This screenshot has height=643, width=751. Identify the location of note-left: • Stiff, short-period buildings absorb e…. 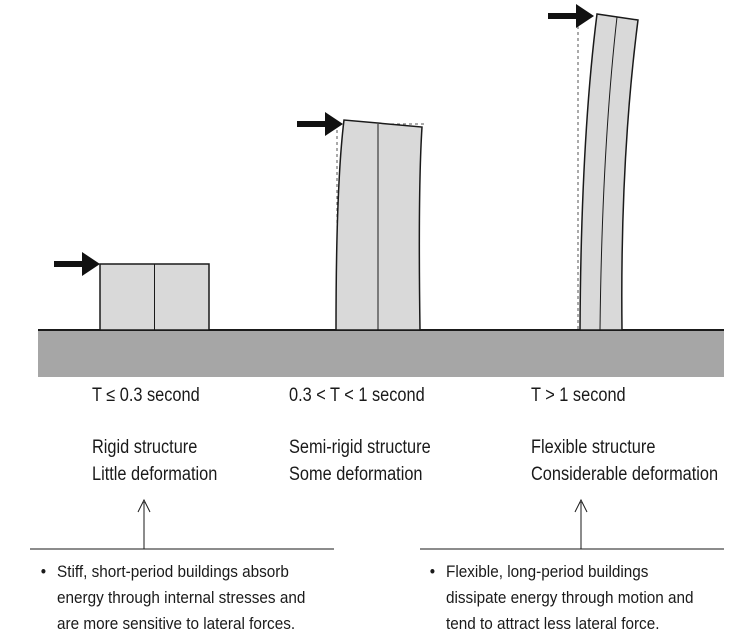
(173, 598).